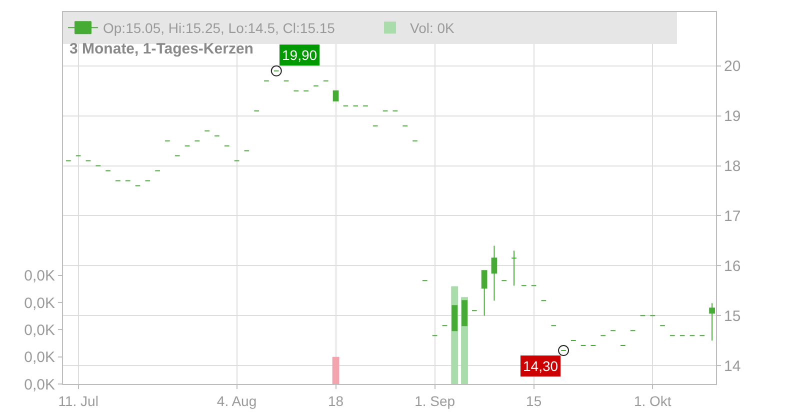 Image resolution: width=800 pixels, height=420 pixels. Describe the element at coordinates (336, 400) in the screenshot. I see `x-tick-label: 18` at that location.